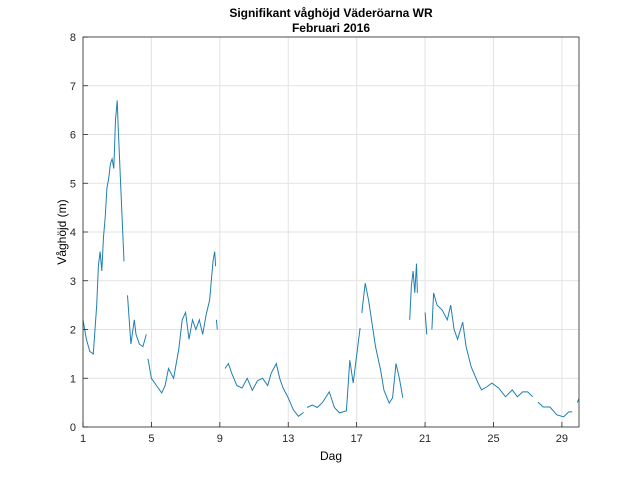 This screenshot has height=480, width=640. I want to click on y-tick-label: 2, so click(73, 331).